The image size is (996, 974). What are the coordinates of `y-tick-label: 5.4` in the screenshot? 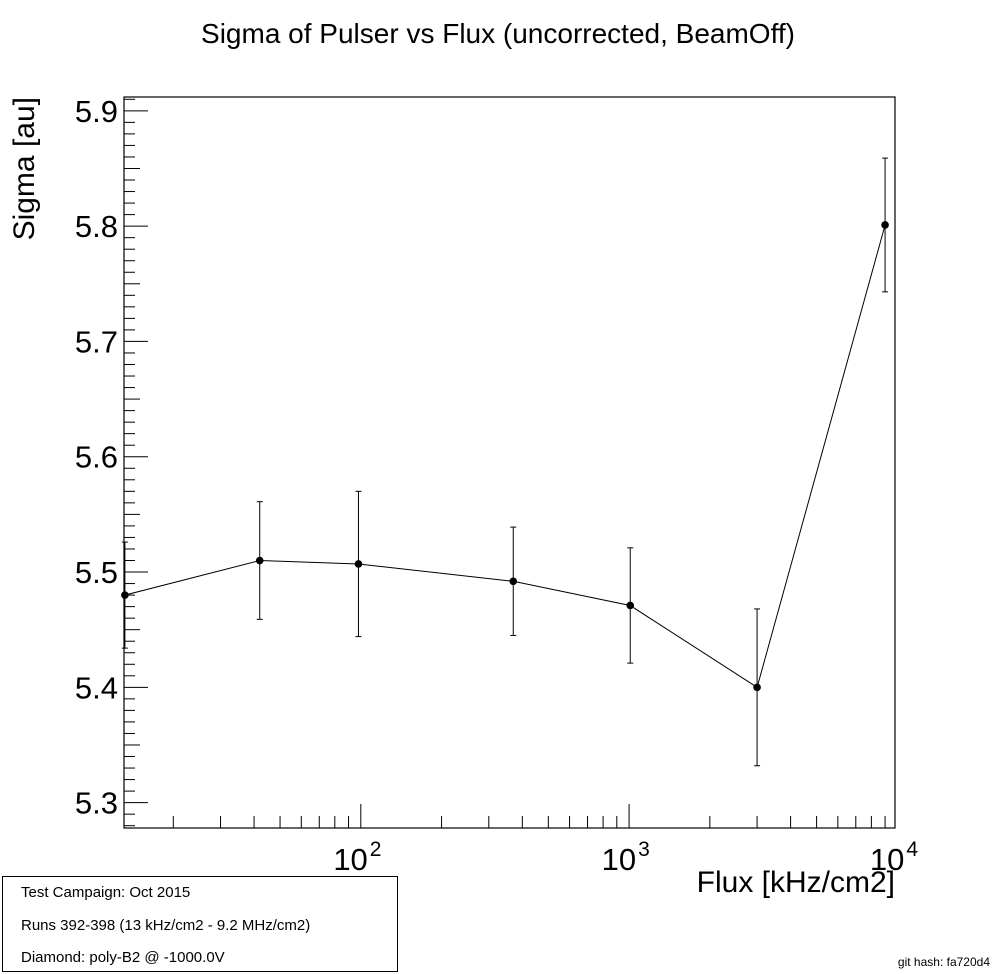 It's located at (96, 687).